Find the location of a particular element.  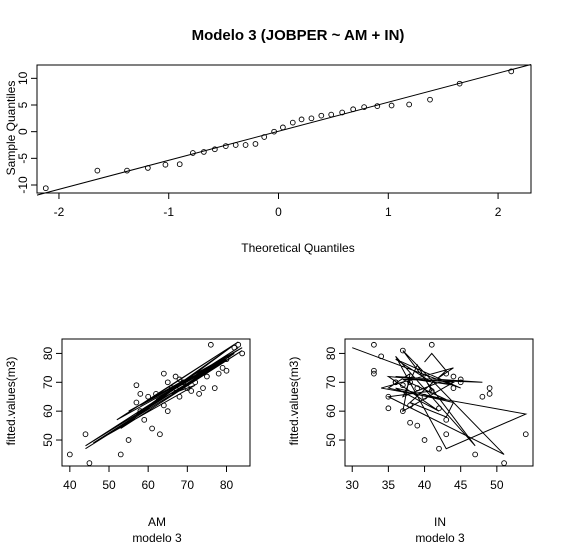

qq-x-tick-label: -2 is located at coordinates (59, 212).